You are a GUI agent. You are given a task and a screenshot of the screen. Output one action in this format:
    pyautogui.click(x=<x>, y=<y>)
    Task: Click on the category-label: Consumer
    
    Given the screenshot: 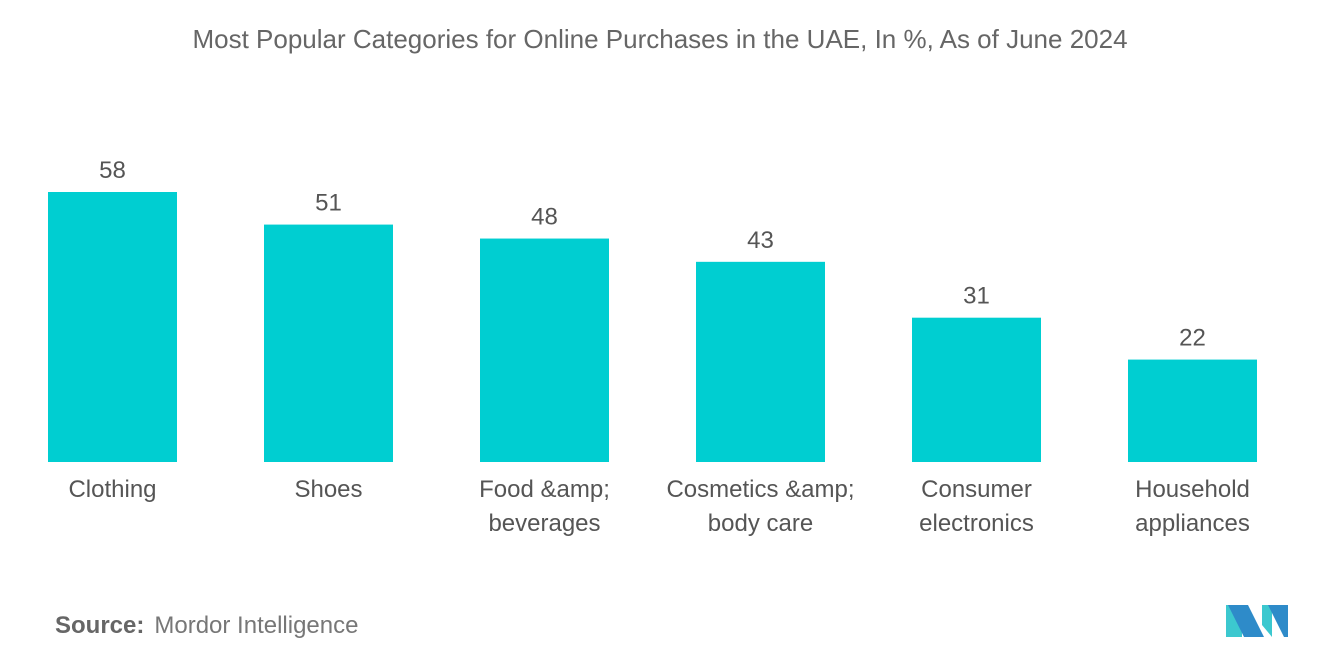 What is the action you would take?
    pyautogui.click(x=976, y=489)
    